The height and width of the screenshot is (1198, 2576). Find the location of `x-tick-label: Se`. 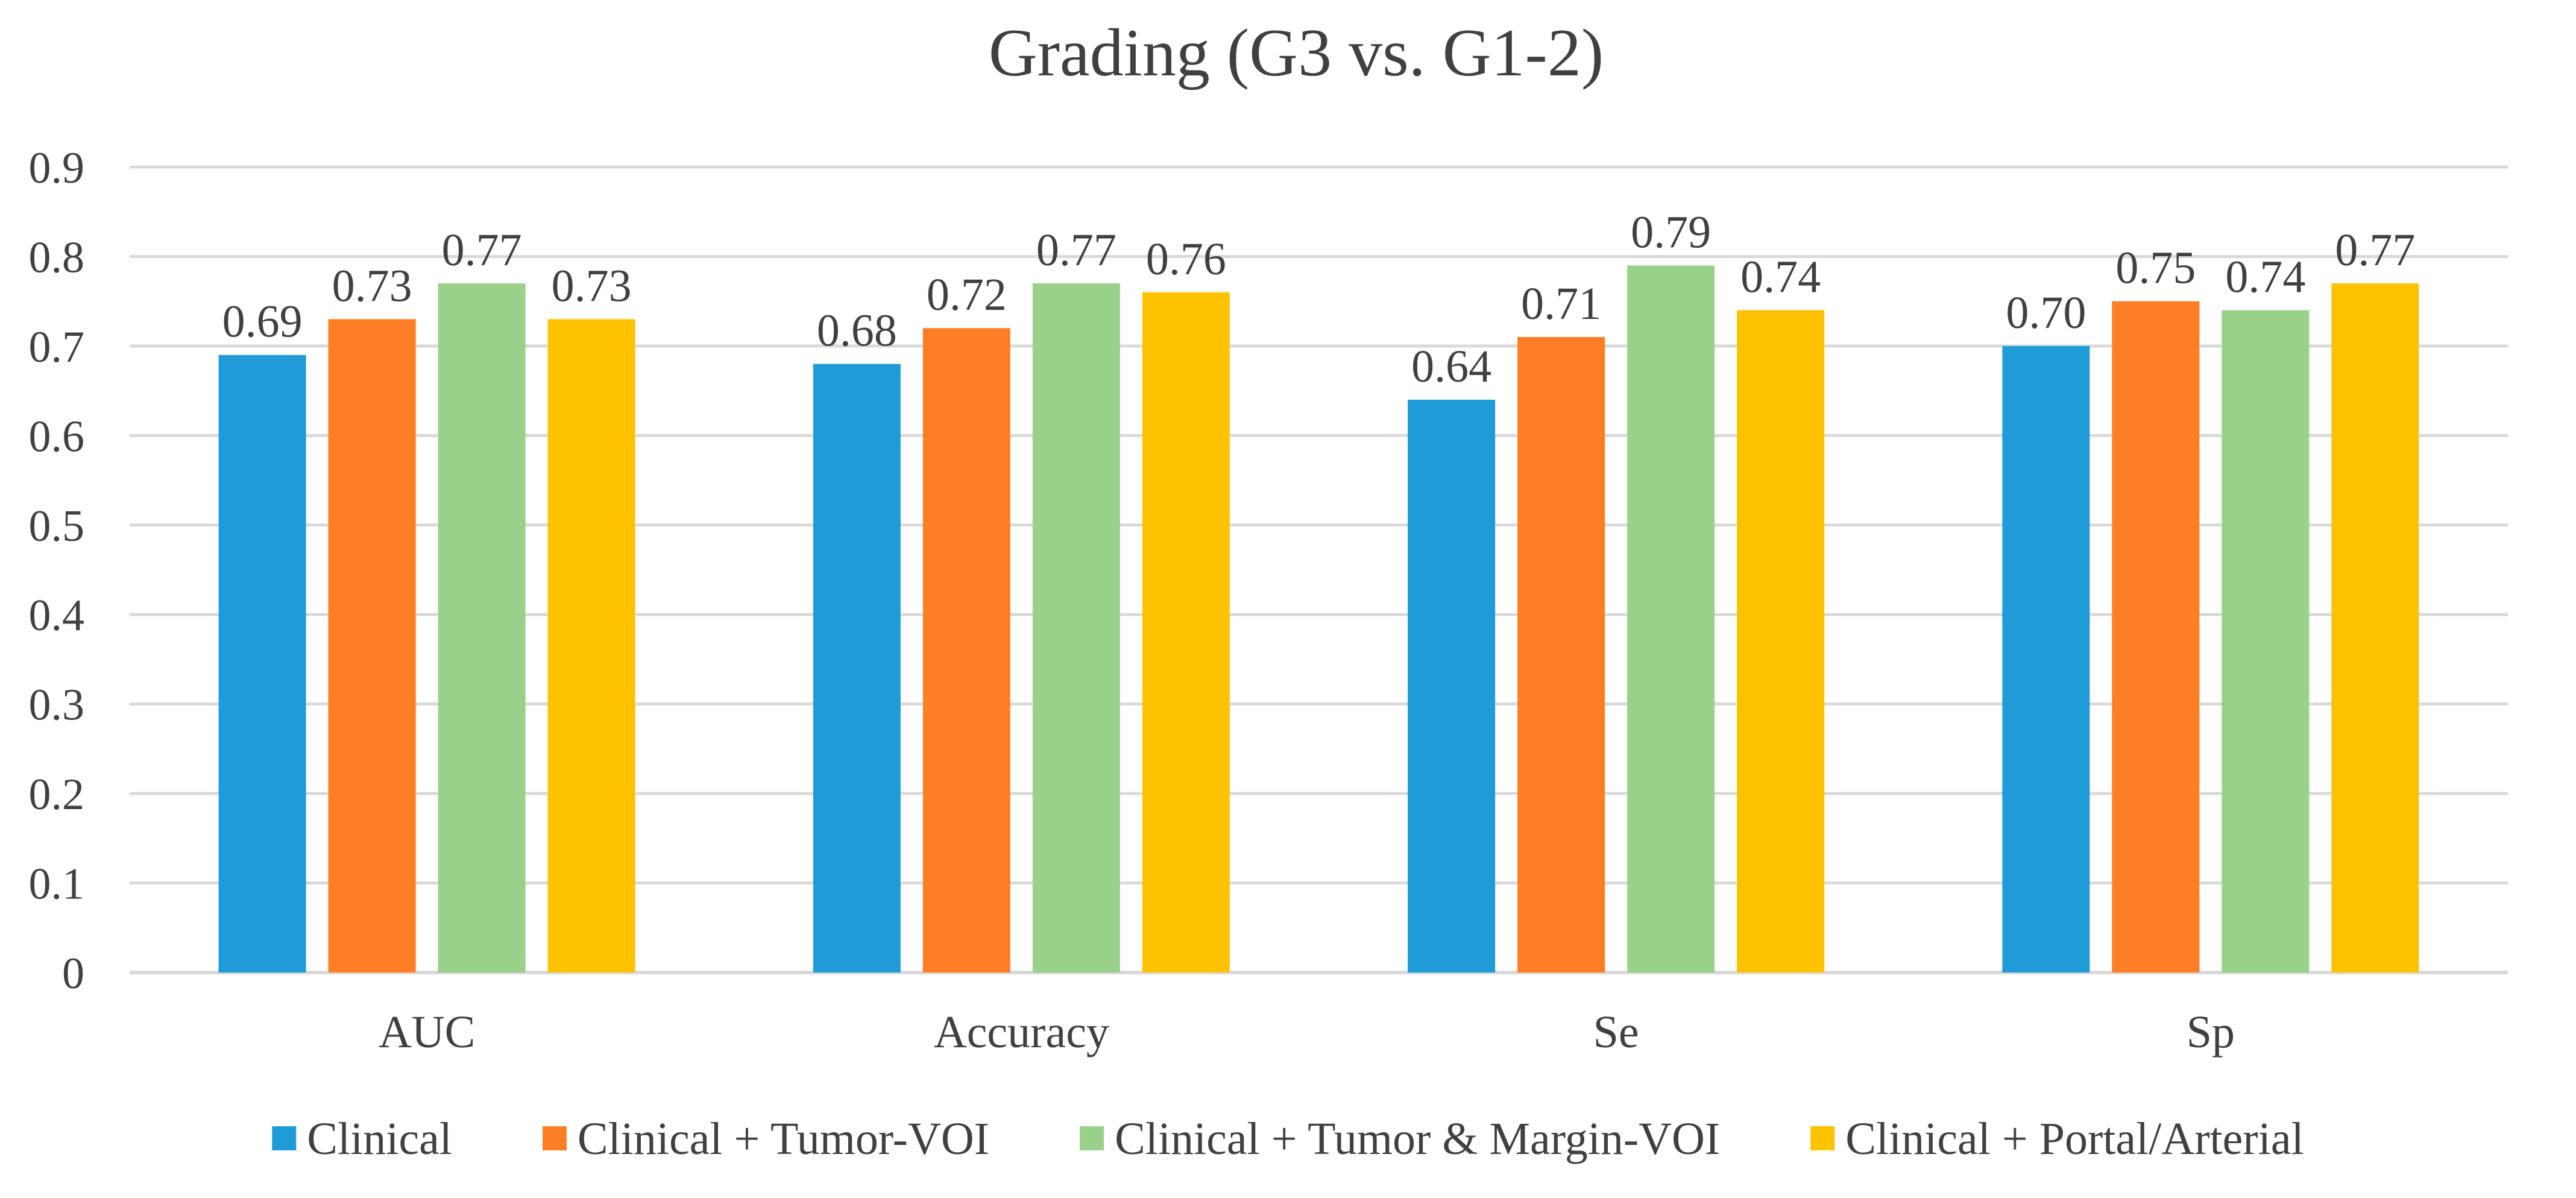

x-tick-label: Se is located at coordinates (1616, 1032).